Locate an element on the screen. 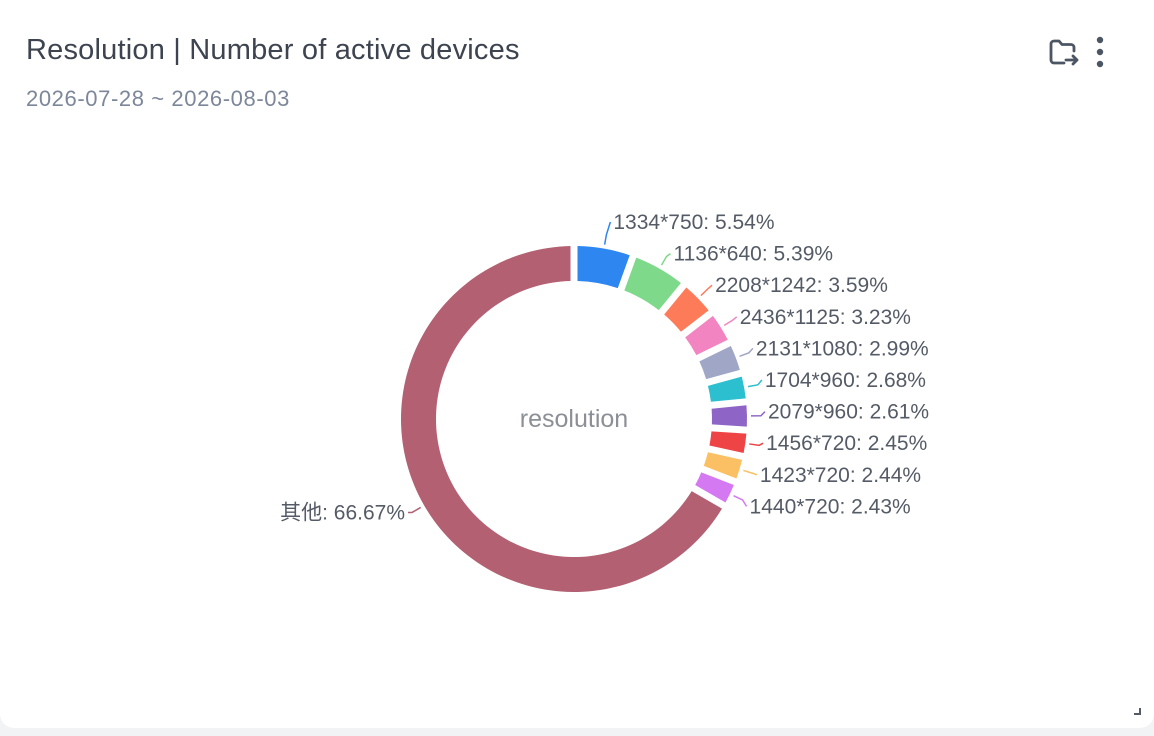 The image size is (1154, 736). slice-label: 1704*960: 2.68% is located at coordinates (845, 380).